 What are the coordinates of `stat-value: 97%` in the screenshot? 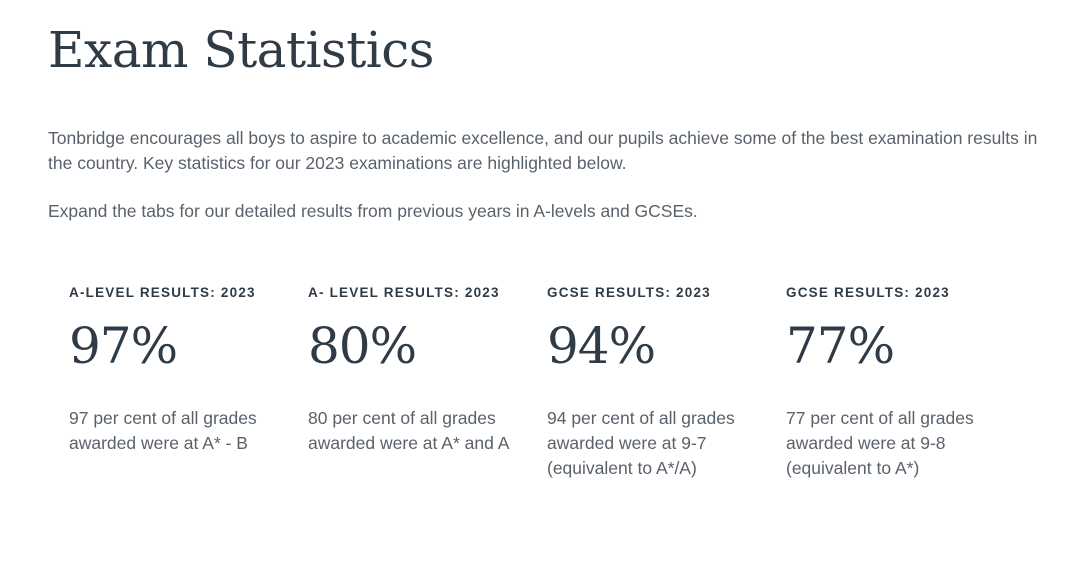 It's located at (123, 346).